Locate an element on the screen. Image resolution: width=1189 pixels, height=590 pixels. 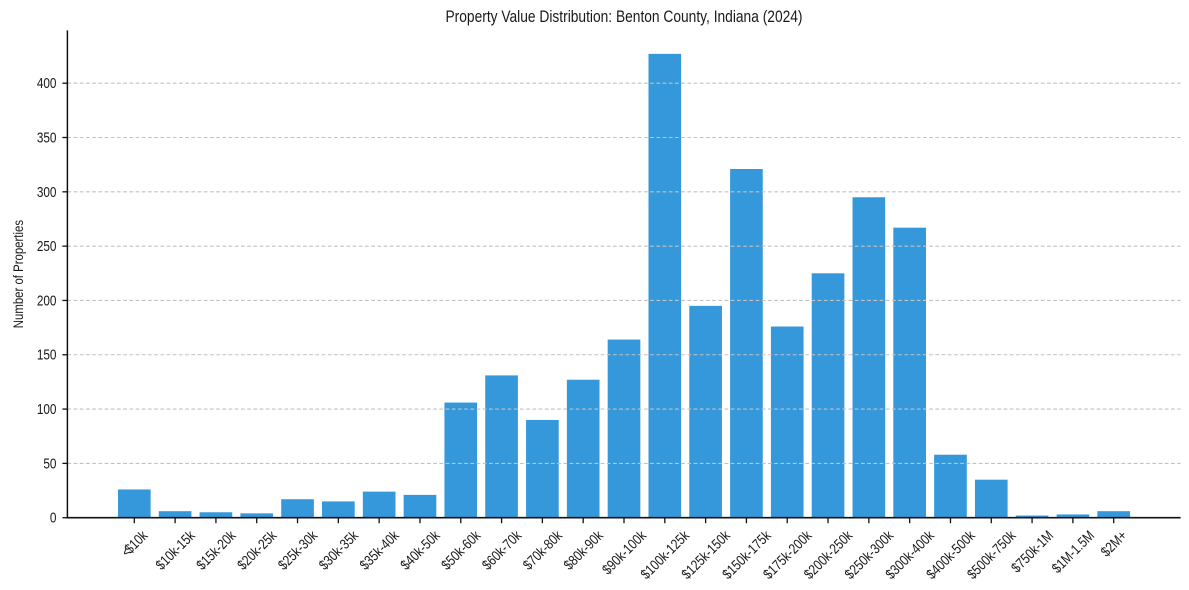
svg-text: 200 is located at coordinates (47, 300).